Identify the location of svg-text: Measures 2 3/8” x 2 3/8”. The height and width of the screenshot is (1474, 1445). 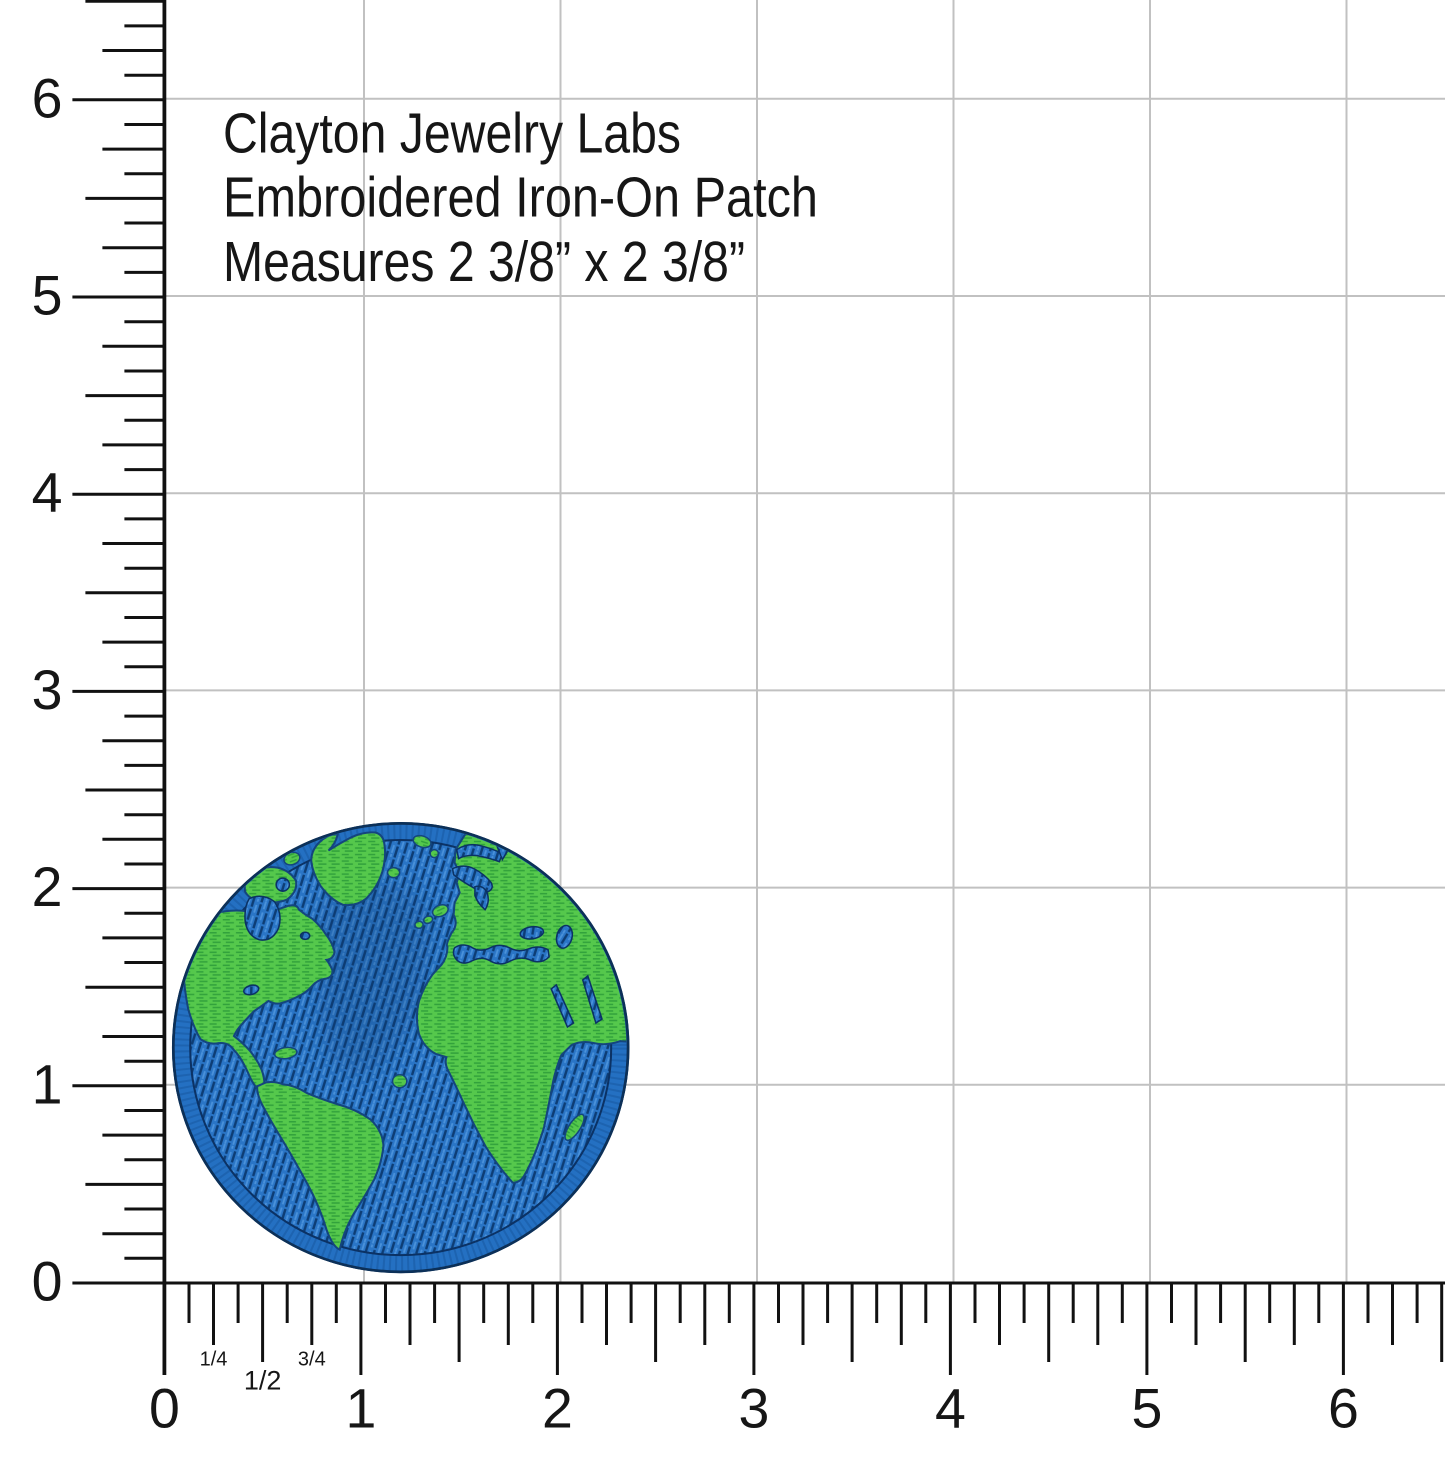
(484, 261).